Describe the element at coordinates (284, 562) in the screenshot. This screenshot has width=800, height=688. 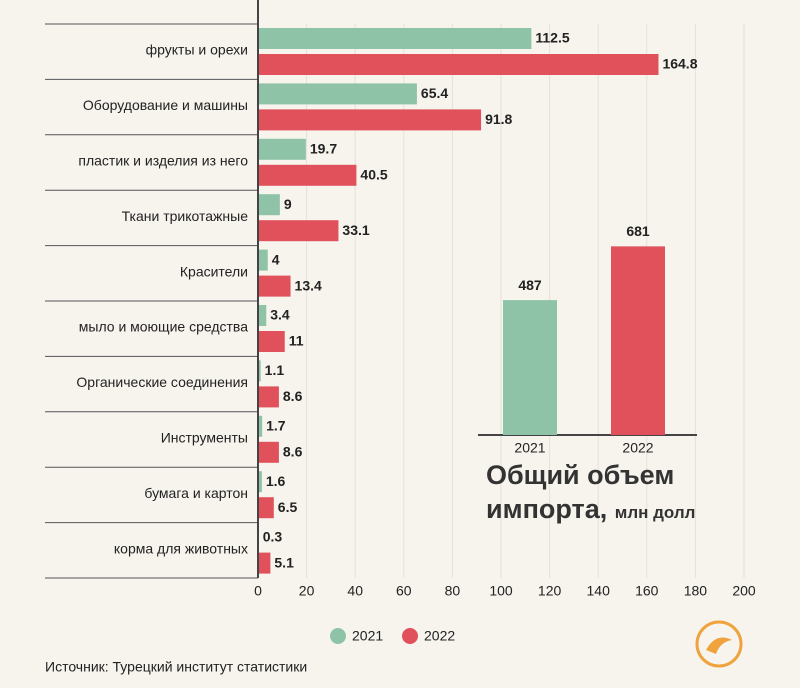
I see `value-label: 5.1` at that location.